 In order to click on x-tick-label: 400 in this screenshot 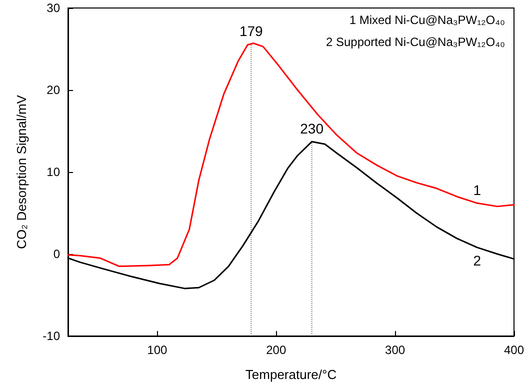, I will do `click(514, 350)`.